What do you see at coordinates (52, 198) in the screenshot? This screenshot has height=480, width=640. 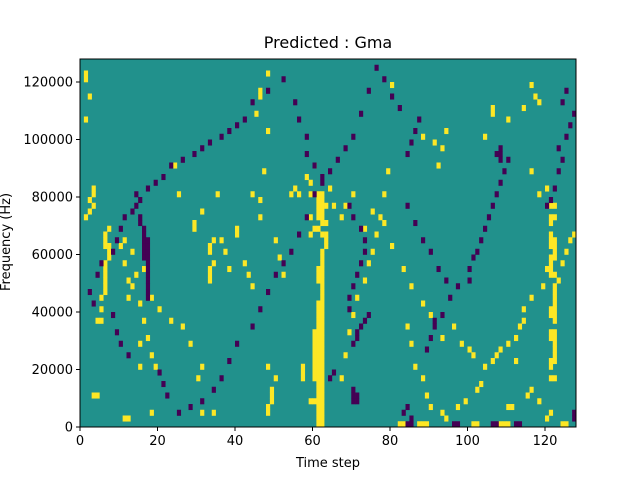 I see `y-tick-label: 80000` at bounding box center [52, 198].